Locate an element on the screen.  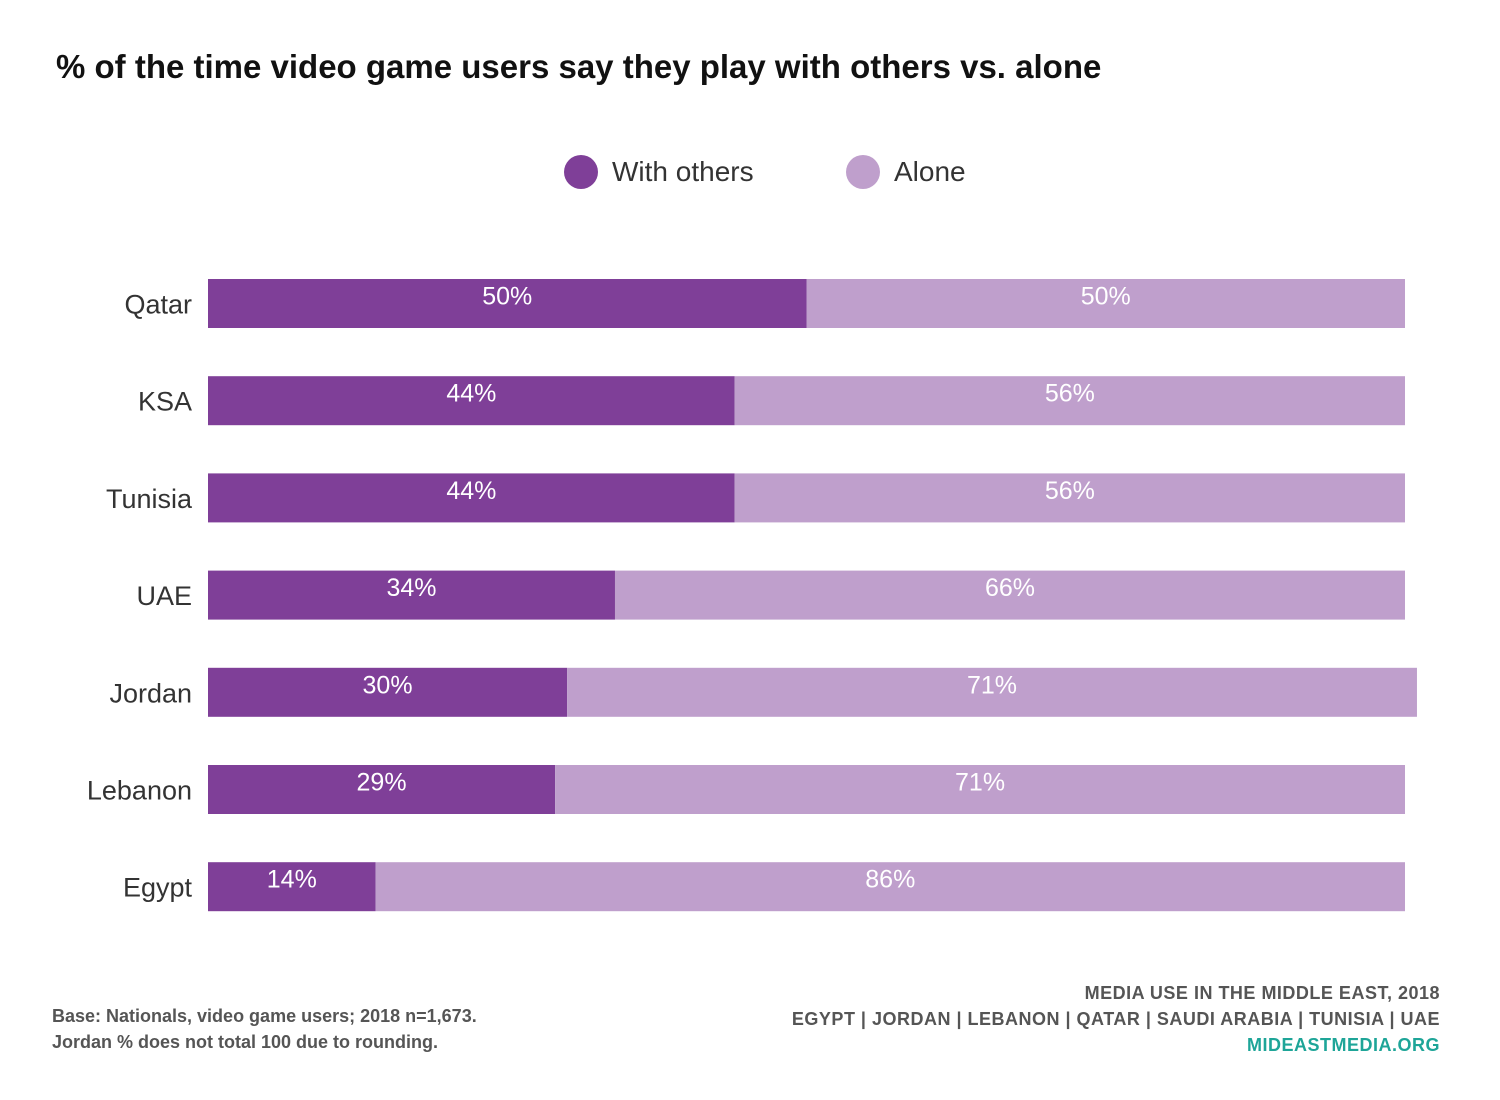
category-label-egypt: Egypt is located at coordinates (158, 888).